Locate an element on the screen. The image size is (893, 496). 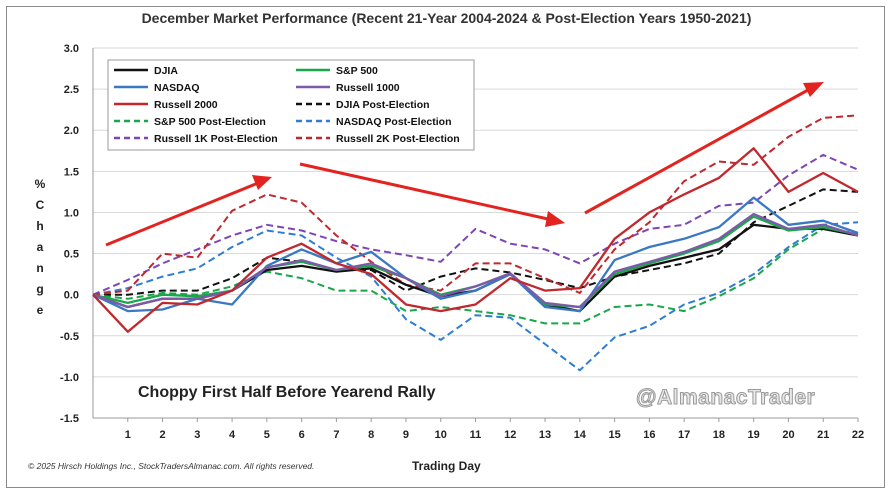
x-axis-label: Trading Day is located at coordinates (446, 466).